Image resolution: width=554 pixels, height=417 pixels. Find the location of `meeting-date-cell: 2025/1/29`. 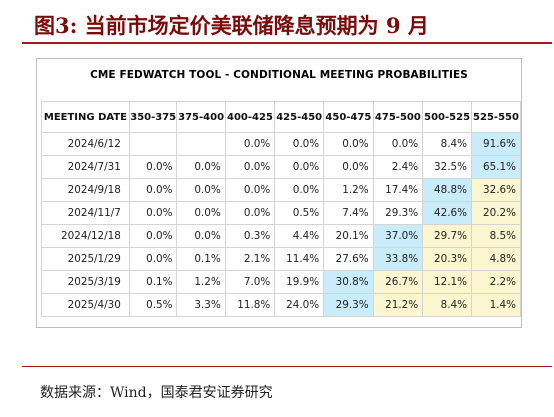

meeting-date-cell: 2025/1/29 is located at coordinates (85, 259).